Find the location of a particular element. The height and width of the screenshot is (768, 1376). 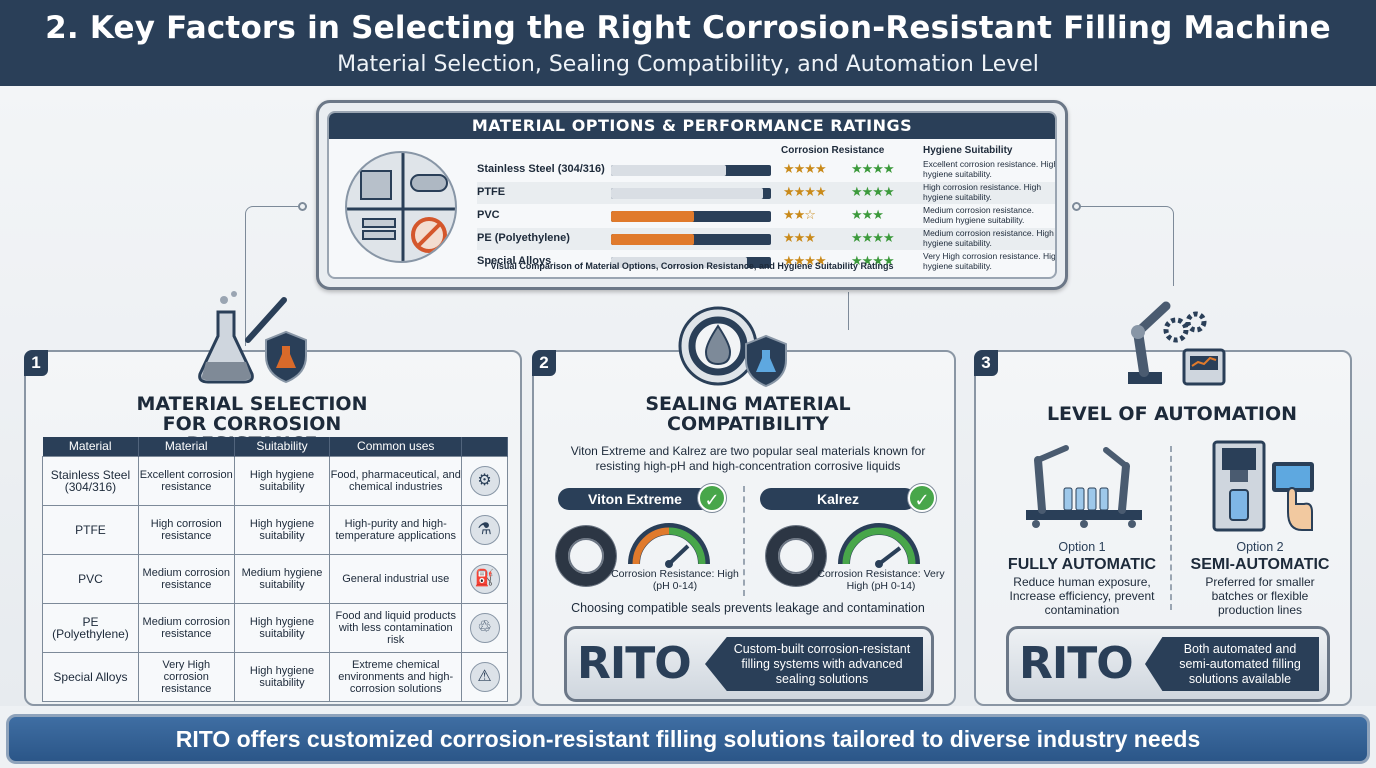

seal-kalrez-label: Kalrez is located at coordinates (838, 499).